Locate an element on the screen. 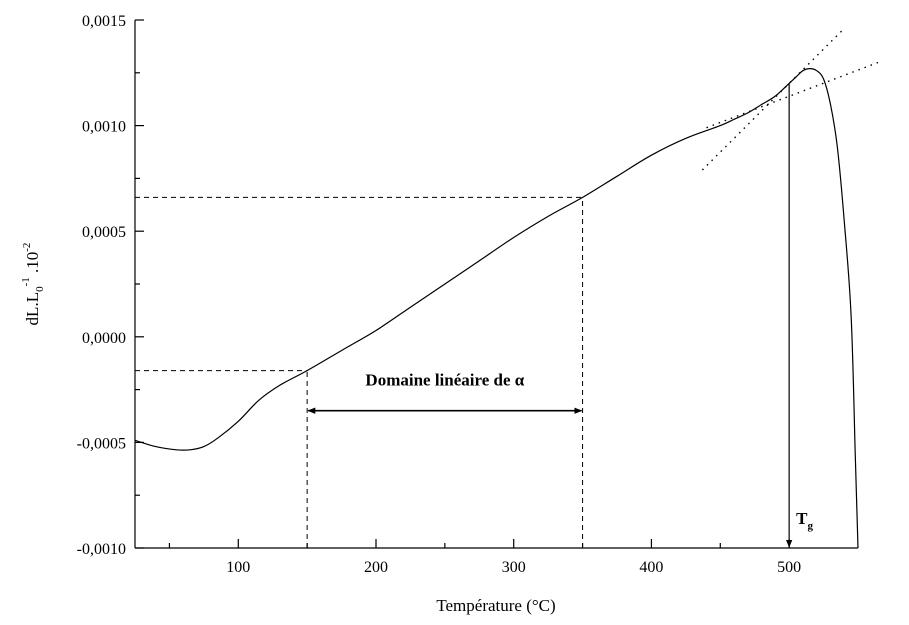 The image size is (909, 625). x-ticks: 100 200 300 400 500 is located at coordinates (484, 557).